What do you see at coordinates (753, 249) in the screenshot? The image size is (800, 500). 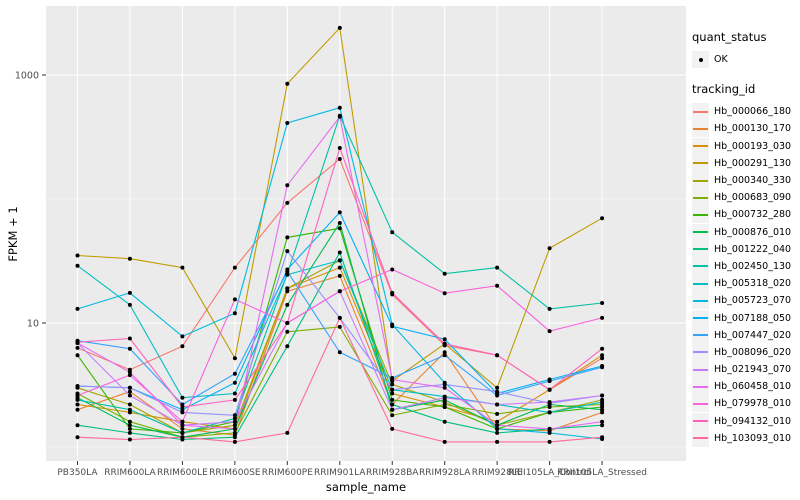 I see `legend-label: Hb_001222_040` at bounding box center [753, 249].